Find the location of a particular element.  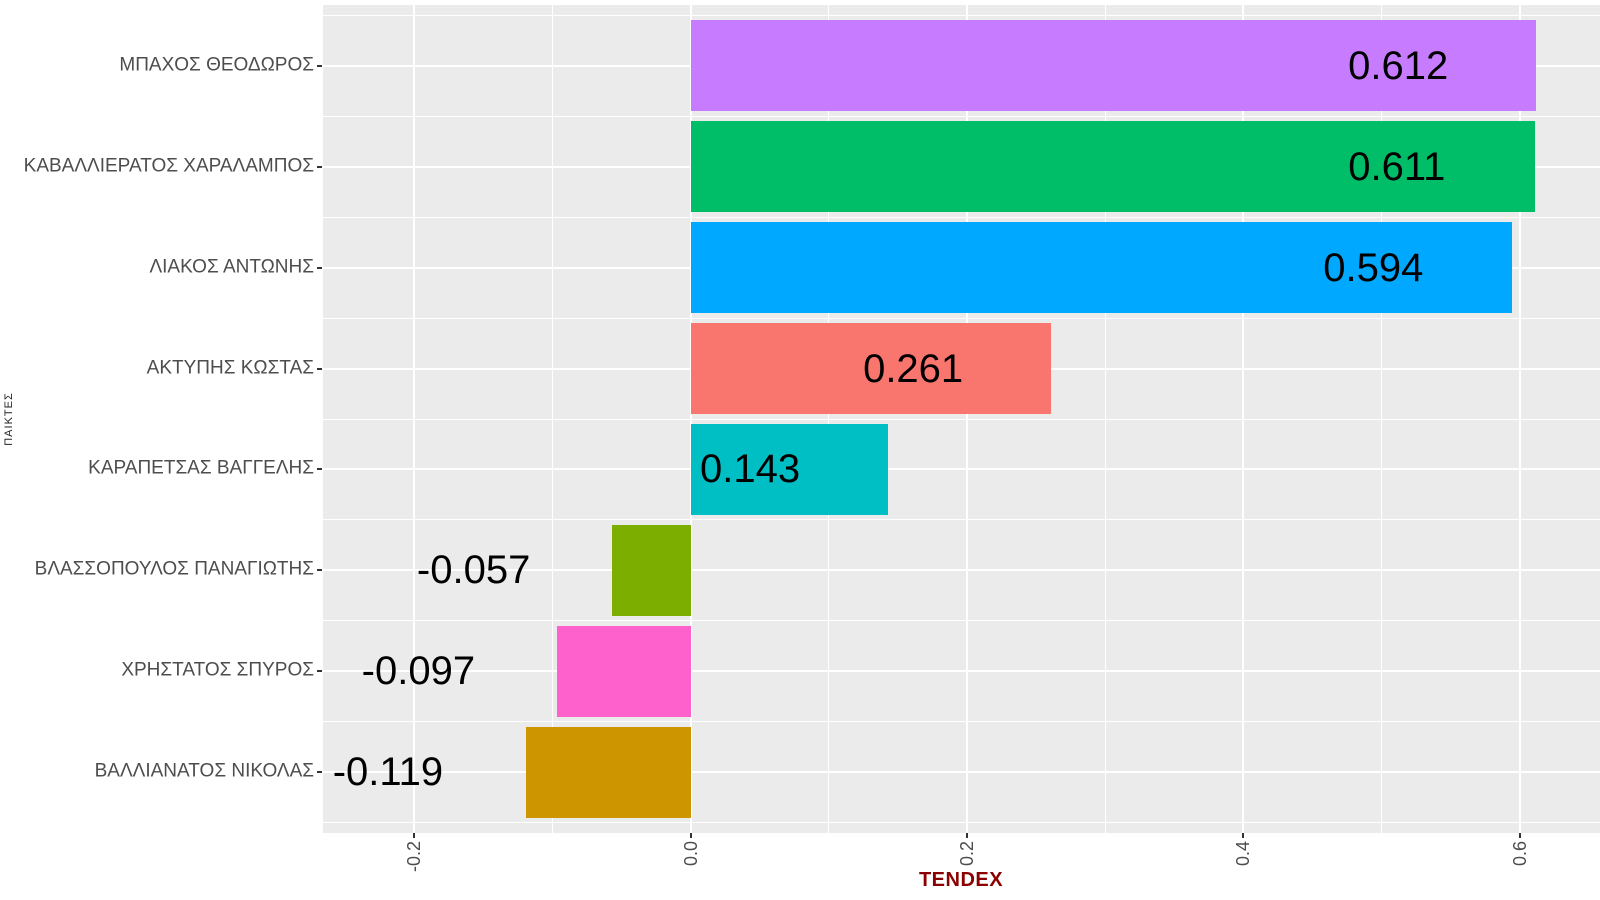

x-axis-tick-label: 0.4 is located at coordinates (1243, 854).